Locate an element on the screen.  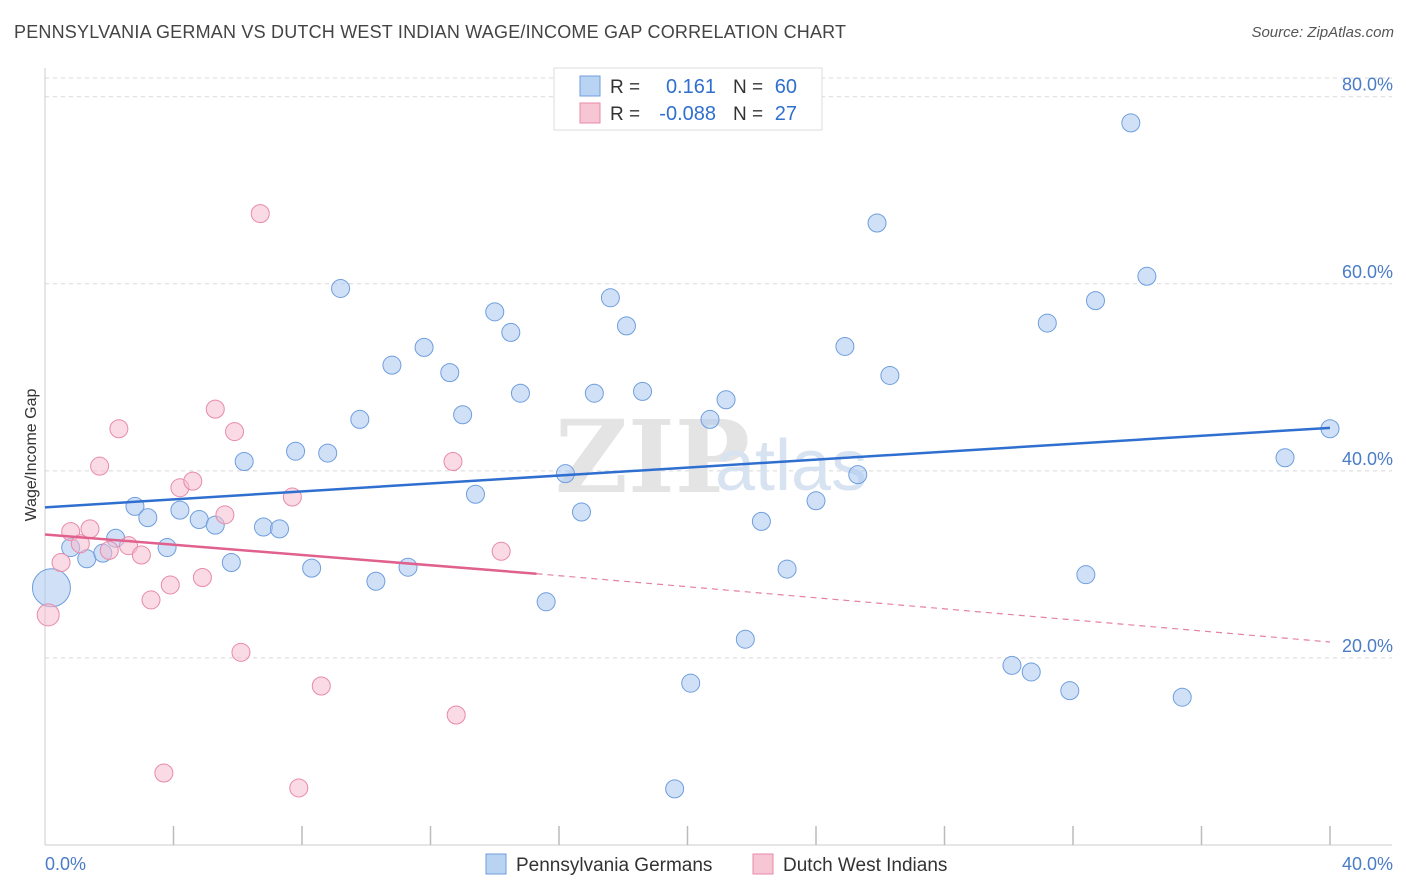
y-axis-label: Wage/Income Gap is located at coordinates (31, 455).